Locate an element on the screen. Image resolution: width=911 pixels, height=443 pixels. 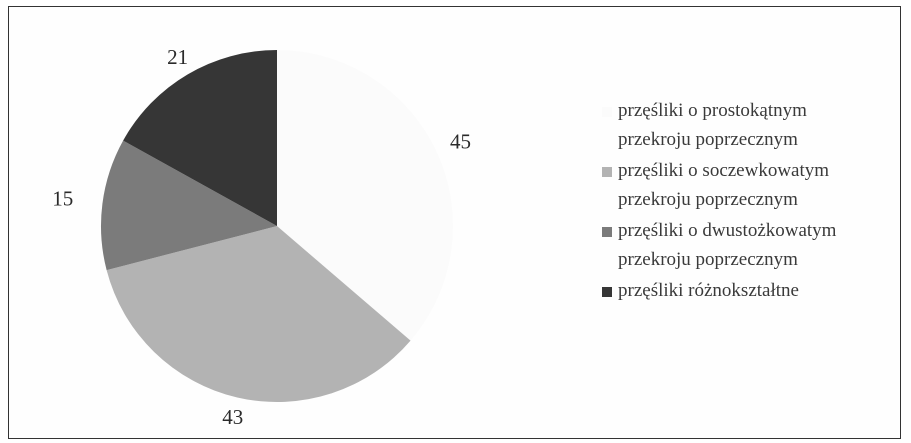
legend-label: przęśliki różnokształtne is located at coordinates (708, 290).